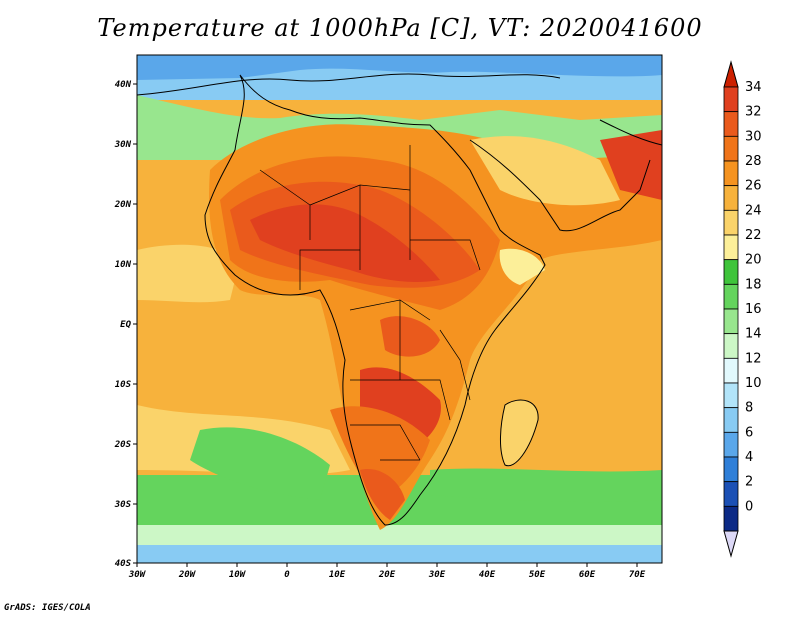 The image size is (800, 618). Describe the element at coordinates (637, 575) in the screenshot. I see `lon-label: 70E` at that location.